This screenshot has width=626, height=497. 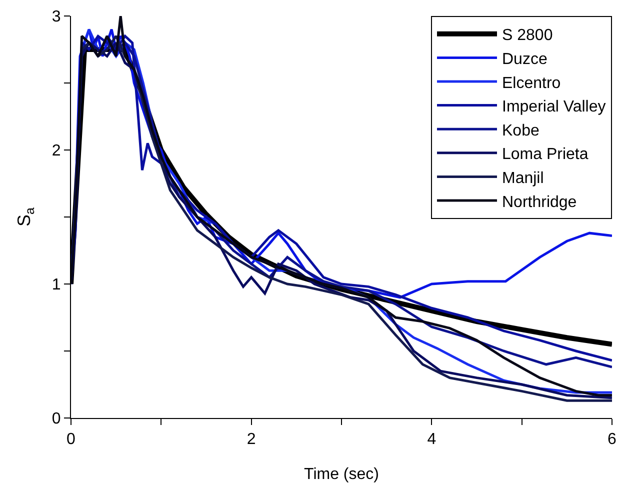 I want to click on x-axis-title: Time (sec), so click(x=341, y=474).